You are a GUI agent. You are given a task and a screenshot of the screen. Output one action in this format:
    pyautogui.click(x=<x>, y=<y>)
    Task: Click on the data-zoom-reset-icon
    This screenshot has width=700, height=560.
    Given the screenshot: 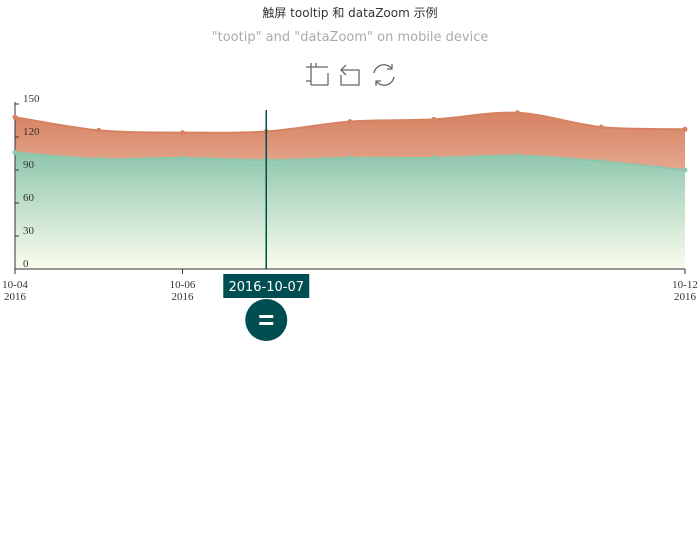 What is the action you would take?
    pyautogui.click(x=350, y=75)
    